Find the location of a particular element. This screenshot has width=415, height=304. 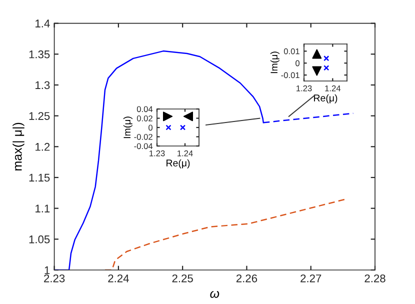

x-axis-title: ω is located at coordinates (215, 294).